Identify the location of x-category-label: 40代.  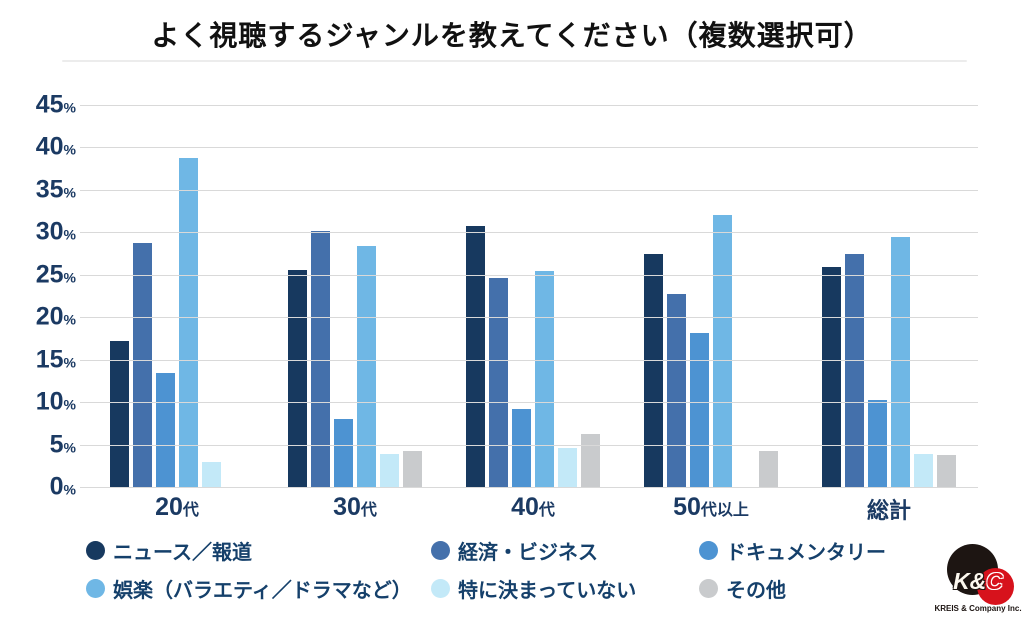
(533, 507).